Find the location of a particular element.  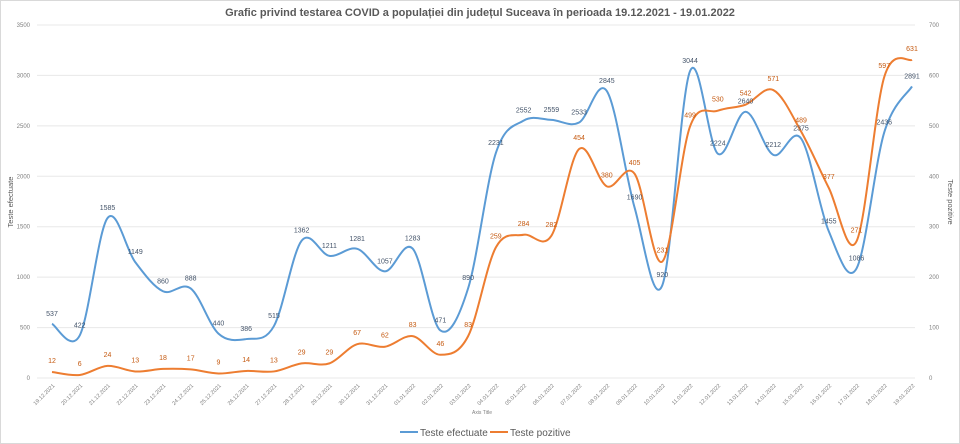

data-label: 6 is located at coordinates (80, 364).